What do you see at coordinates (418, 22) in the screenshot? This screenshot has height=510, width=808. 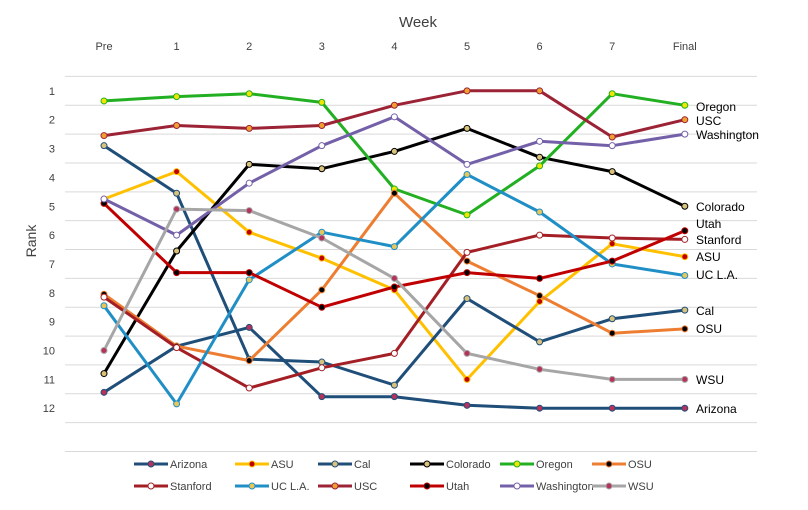 I see `x-axis-title: Week` at bounding box center [418, 22].